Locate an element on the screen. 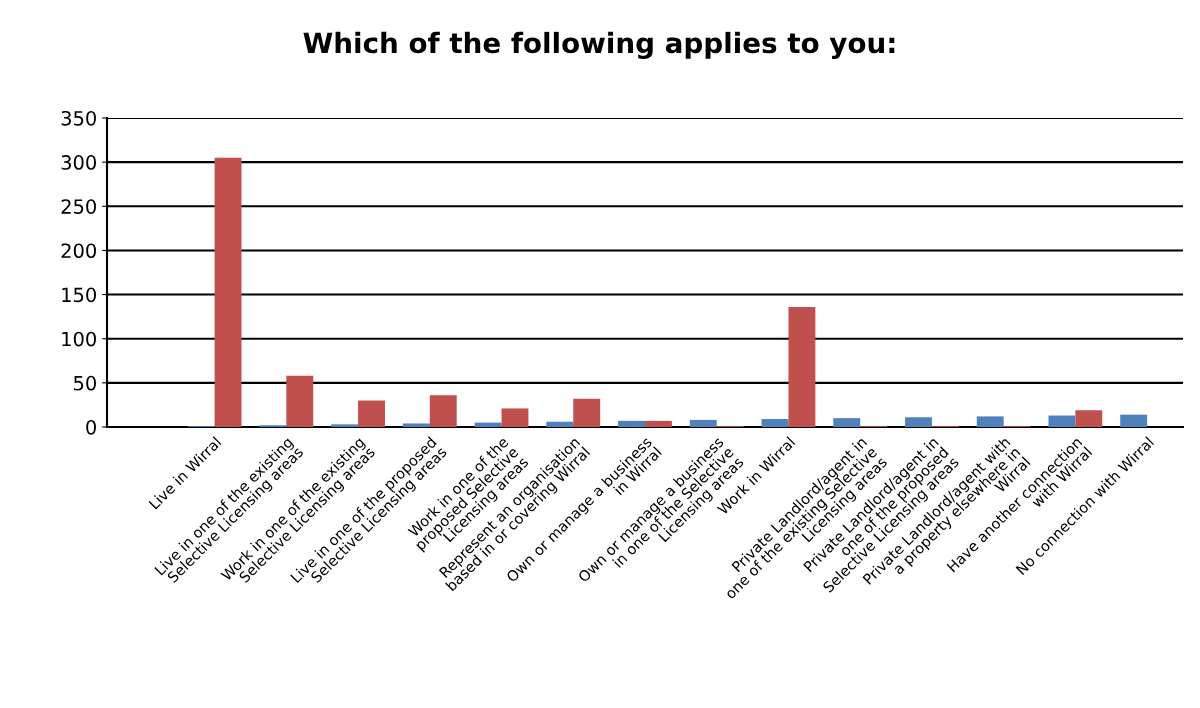 The height and width of the screenshot is (708, 1200). y-tick-label: 350 is located at coordinates (78, 118).